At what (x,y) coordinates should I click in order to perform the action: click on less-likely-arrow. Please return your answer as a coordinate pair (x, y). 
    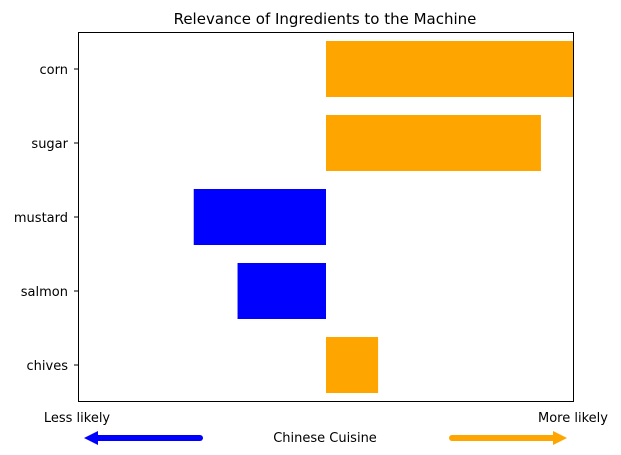
    Looking at the image, I should click on (143, 438).